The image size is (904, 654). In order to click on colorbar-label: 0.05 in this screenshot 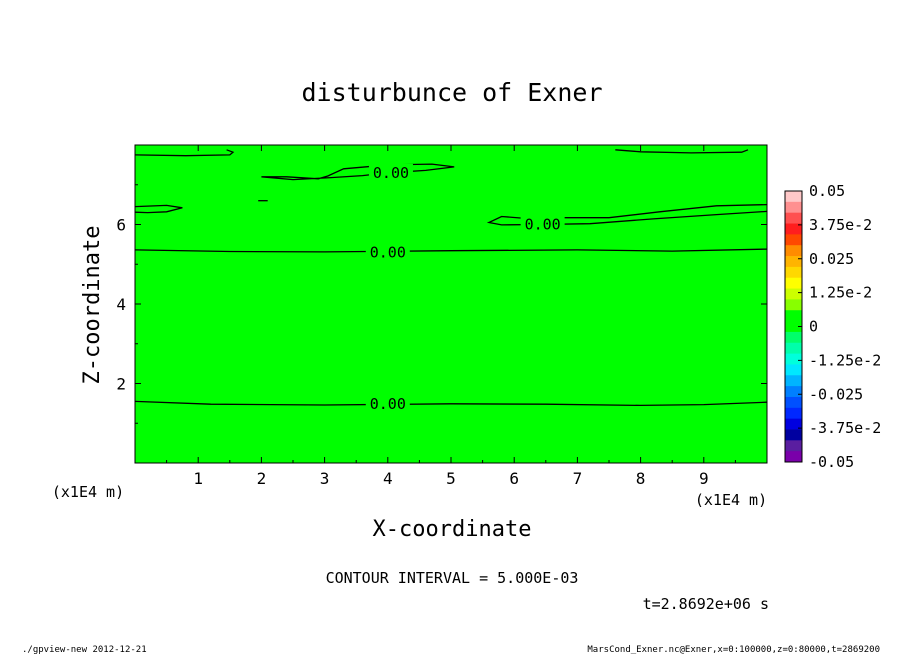, I will do `click(827, 191)`.